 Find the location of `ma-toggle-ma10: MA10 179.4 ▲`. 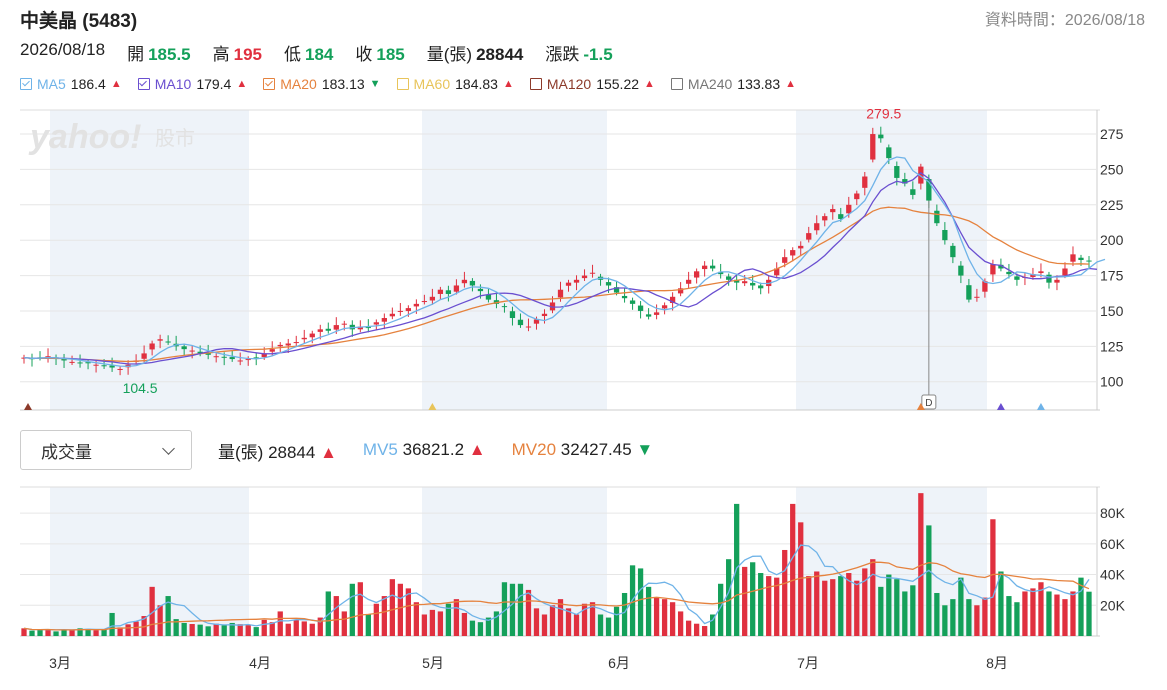

ma-toggle-ma10: MA10 179.4 ▲ is located at coordinates (192, 84).